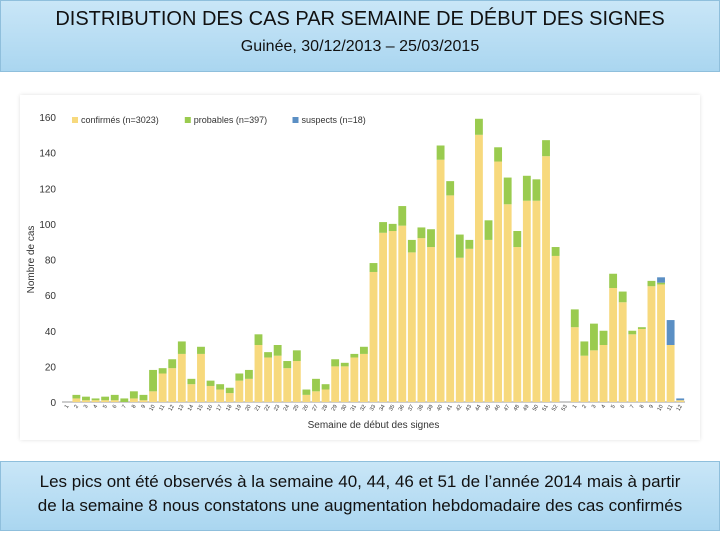 The width and height of the screenshot is (720, 540). Describe the element at coordinates (230, 120) in the screenshot. I see `legend-label-probable: probables (n=397)` at that location.